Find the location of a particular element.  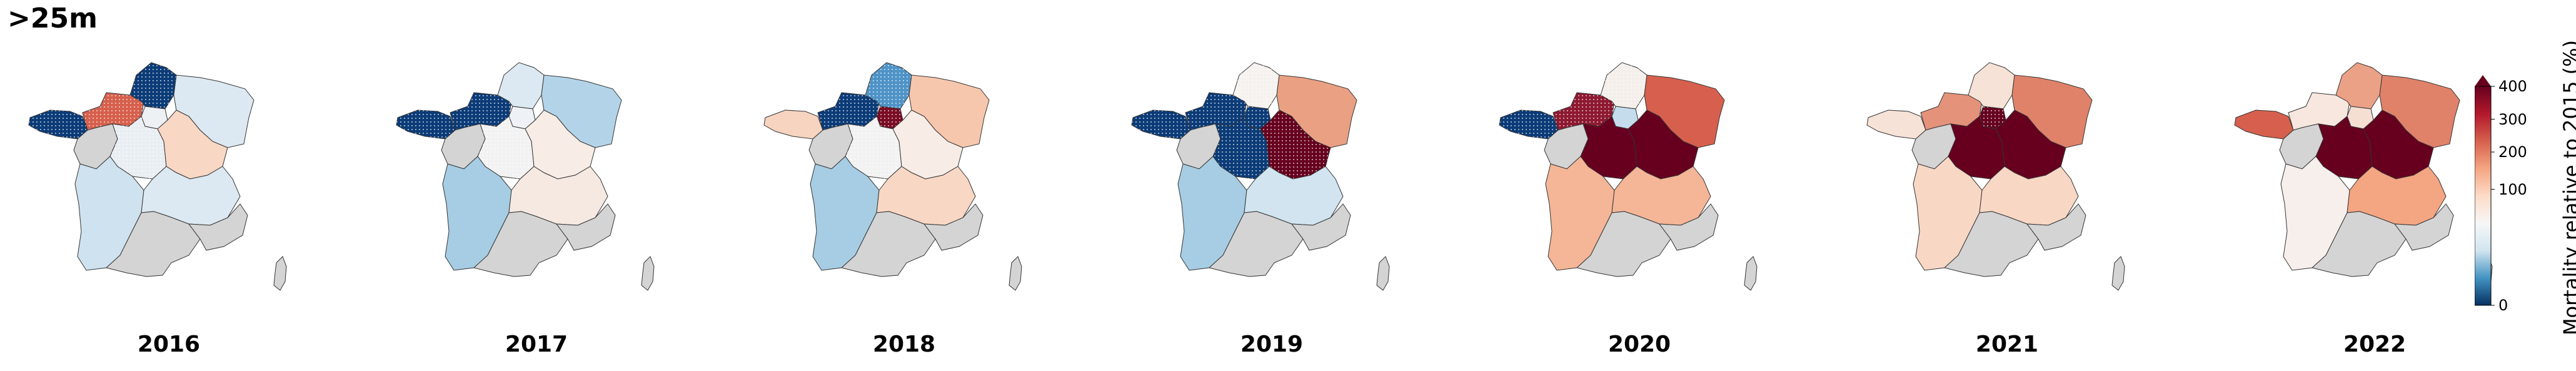

year-label-2016: 2016 is located at coordinates (169, 344).